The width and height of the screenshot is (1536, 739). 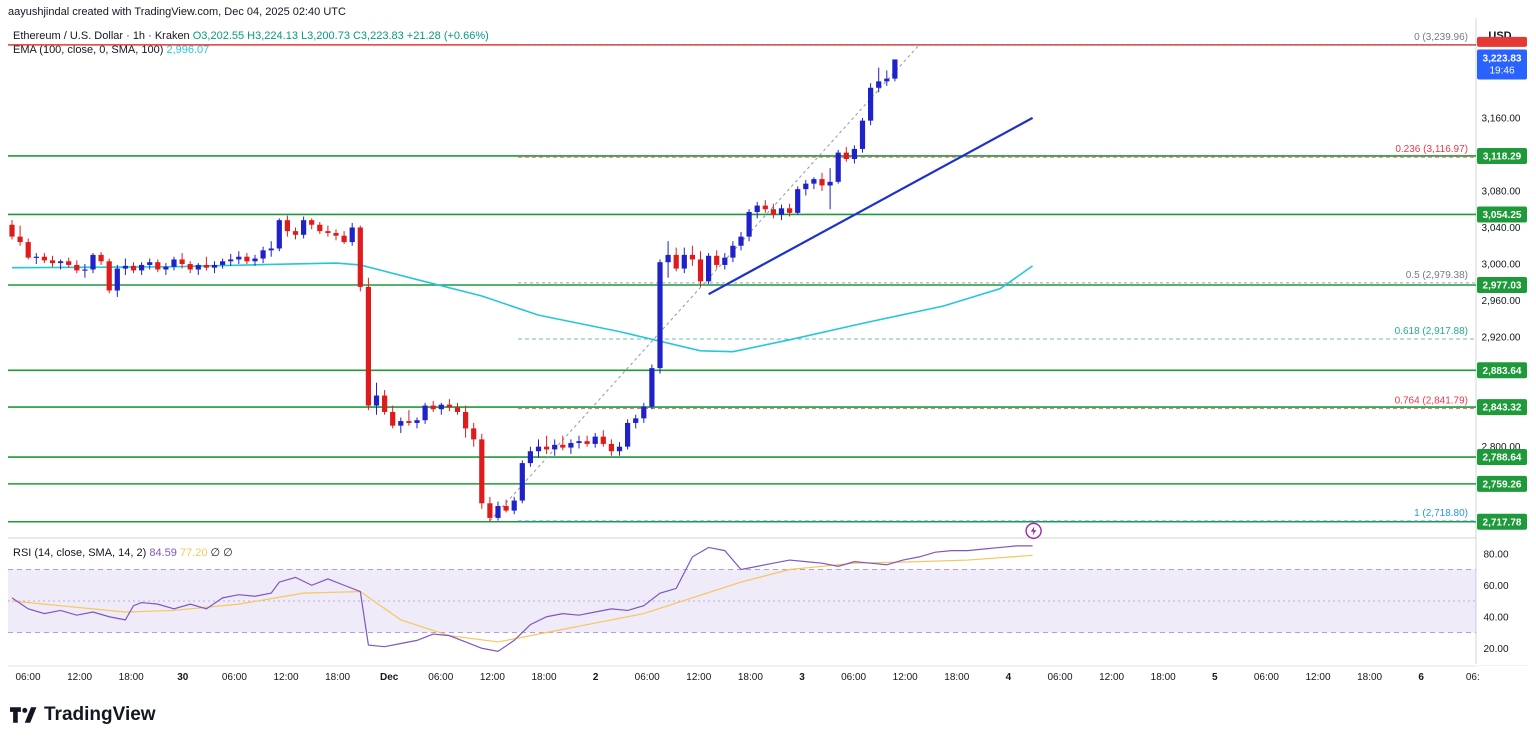 I want to click on time-tick-label: 5, so click(x=1215, y=677).